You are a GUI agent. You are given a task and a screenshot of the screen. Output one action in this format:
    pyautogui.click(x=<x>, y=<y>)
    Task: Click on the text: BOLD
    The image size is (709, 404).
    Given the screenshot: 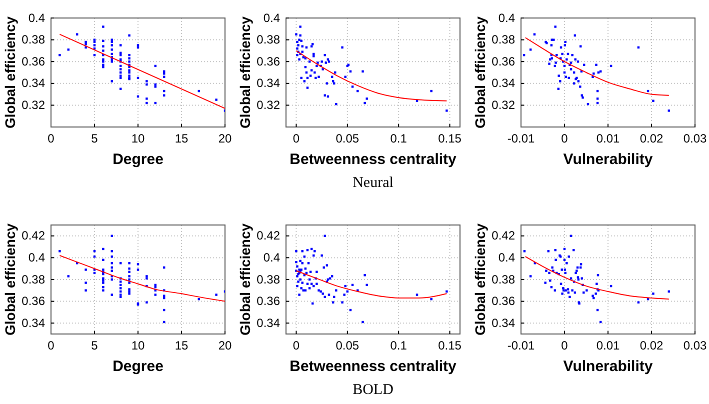 What is the action you would take?
    pyautogui.click(x=373, y=390)
    